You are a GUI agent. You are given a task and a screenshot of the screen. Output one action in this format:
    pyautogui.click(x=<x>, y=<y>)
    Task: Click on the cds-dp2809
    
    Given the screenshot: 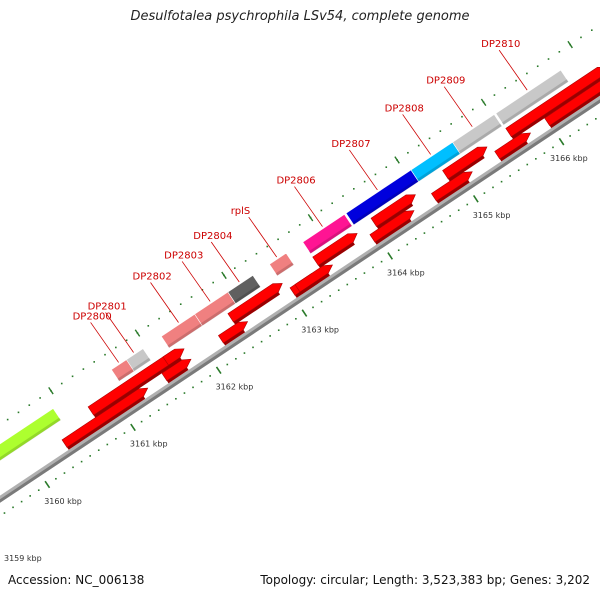 What is the action you would take?
    pyautogui.click(x=477, y=134)
    